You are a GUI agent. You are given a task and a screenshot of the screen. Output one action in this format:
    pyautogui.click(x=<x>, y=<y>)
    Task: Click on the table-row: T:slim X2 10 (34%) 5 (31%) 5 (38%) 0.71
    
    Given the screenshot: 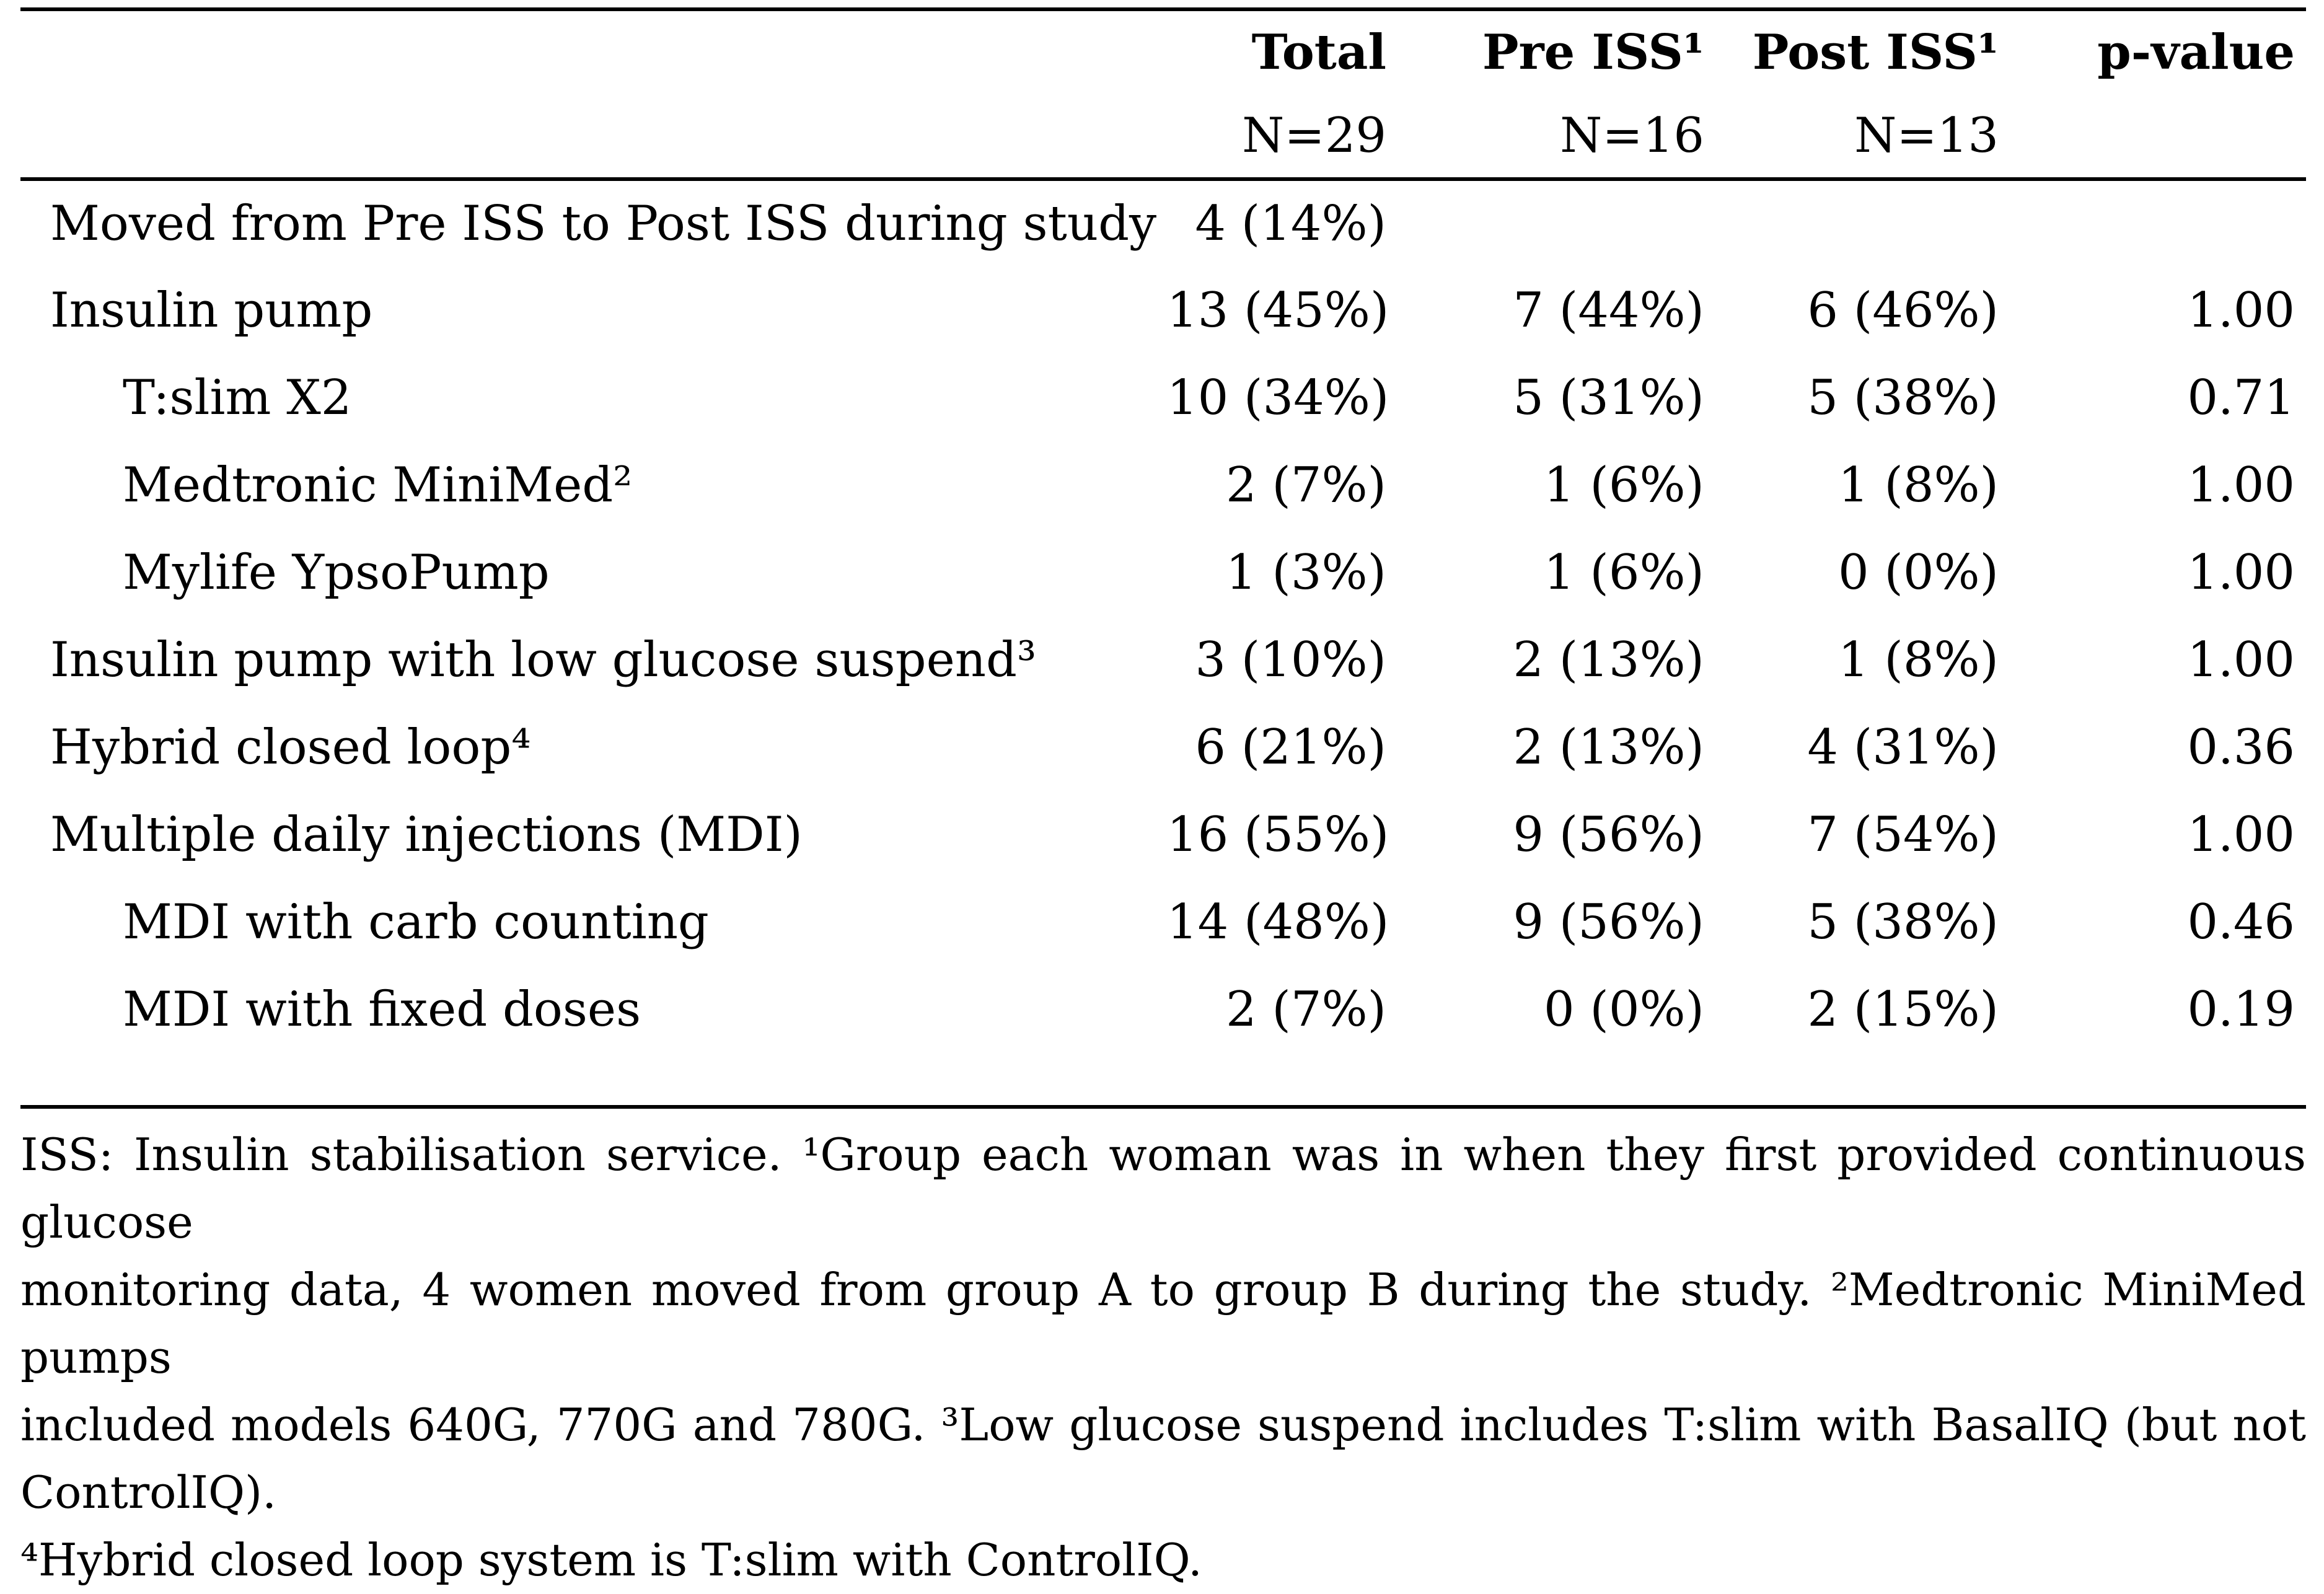 What is the action you would take?
    pyautogui.click(x=1163, y=397)
    